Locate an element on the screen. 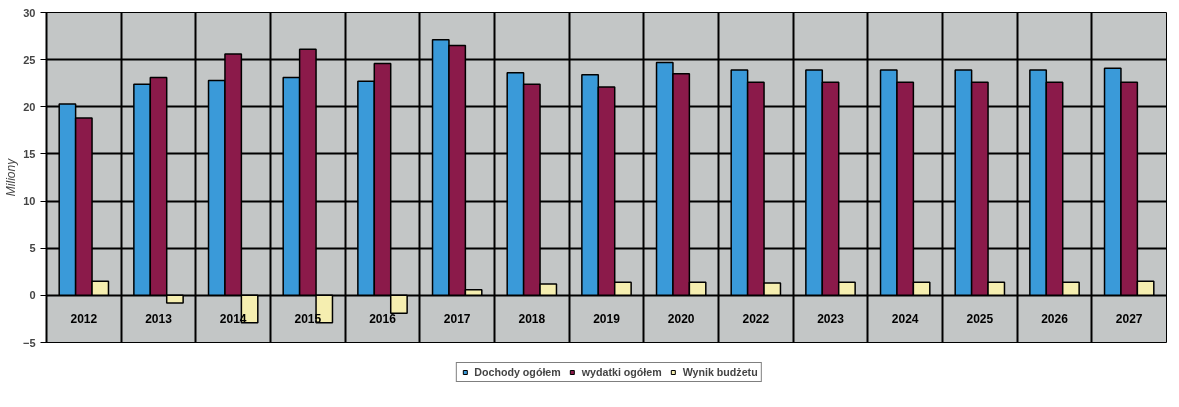 Image resolution: width=1179 pixels, height=407 pixels. y-tick-label: 30 is located at coordinates (29, 12).